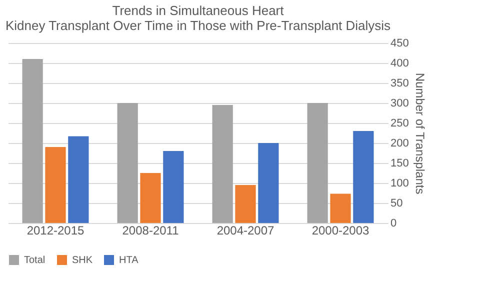  Describe the element at coordinates (399, 104) in the screenshot. I see `y-tick-label: 300` at that location.